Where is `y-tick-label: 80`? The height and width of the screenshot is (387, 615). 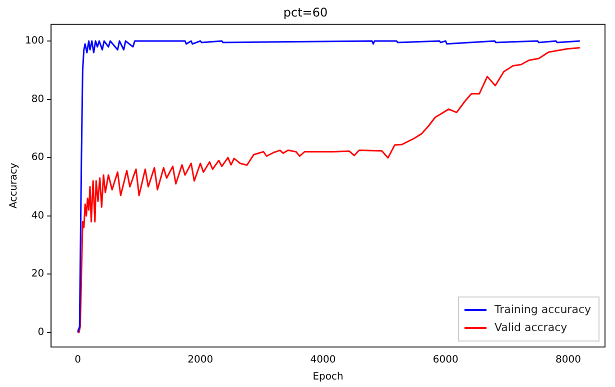
y-tick-label: 80 is located at coordinates (37, 99).